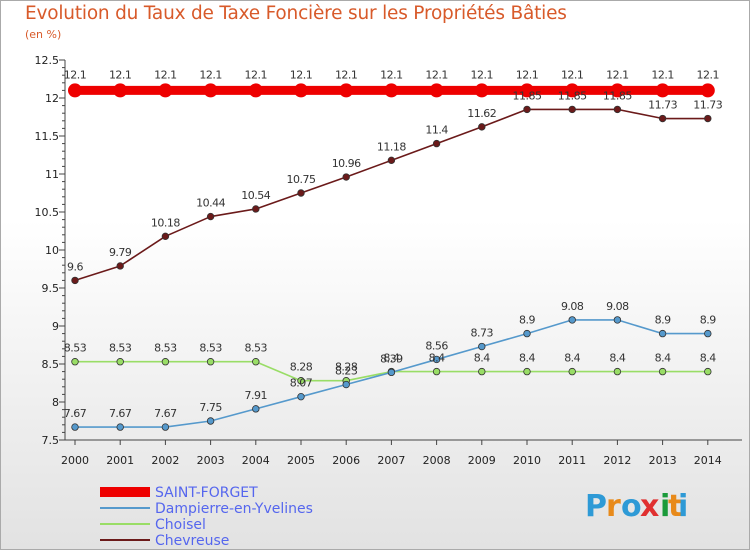 This screenshot has height=550, width=750. I want to click on legend-swatch-SAINT-FORGET, so click(125, 492).